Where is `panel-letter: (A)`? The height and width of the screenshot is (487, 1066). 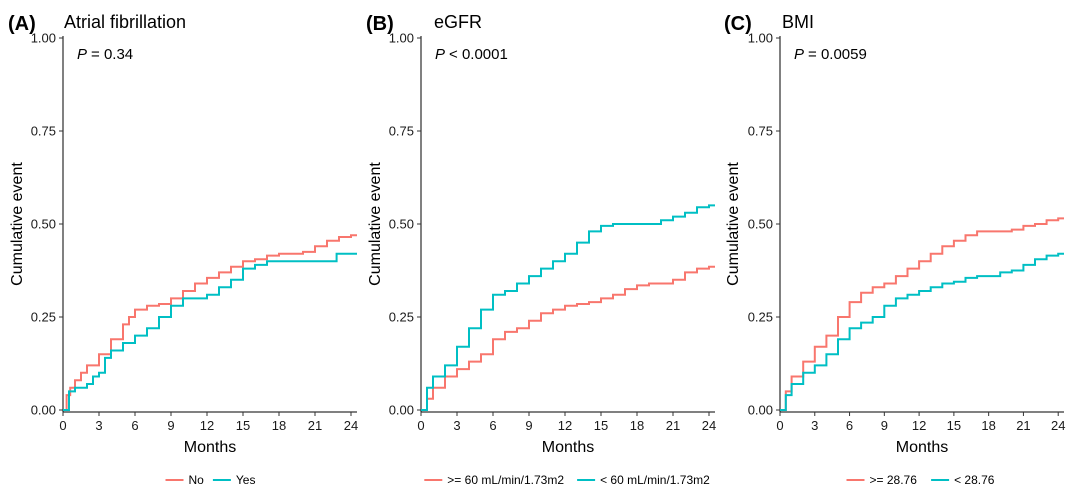
panel-letter: (A) is located at coordinates (22, 24).